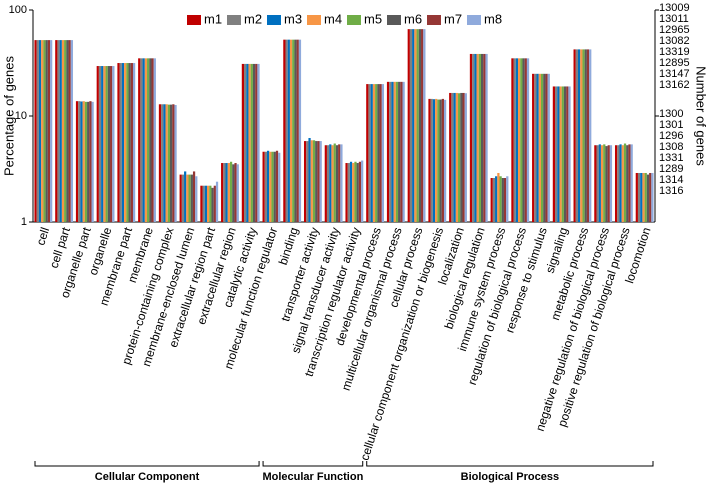  Describe the element at coordinates (147, 477) in the screenshot. I see `group-label: Cellular Component` at that location.